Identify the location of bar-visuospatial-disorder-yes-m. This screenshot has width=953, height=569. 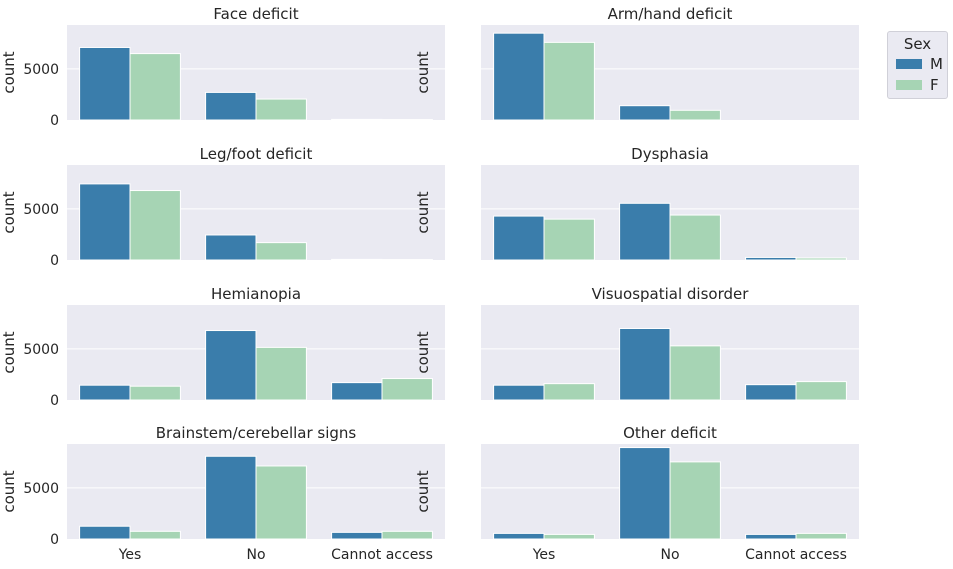
(519, 392).